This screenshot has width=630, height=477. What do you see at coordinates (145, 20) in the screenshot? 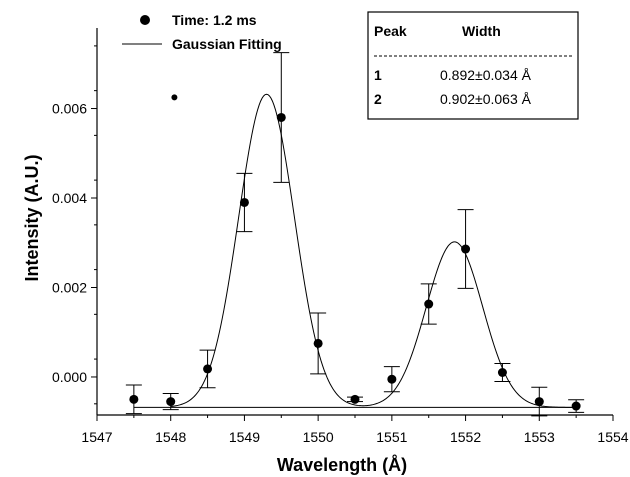
I see `legend-point-marker` at bounding box center [145, 20].